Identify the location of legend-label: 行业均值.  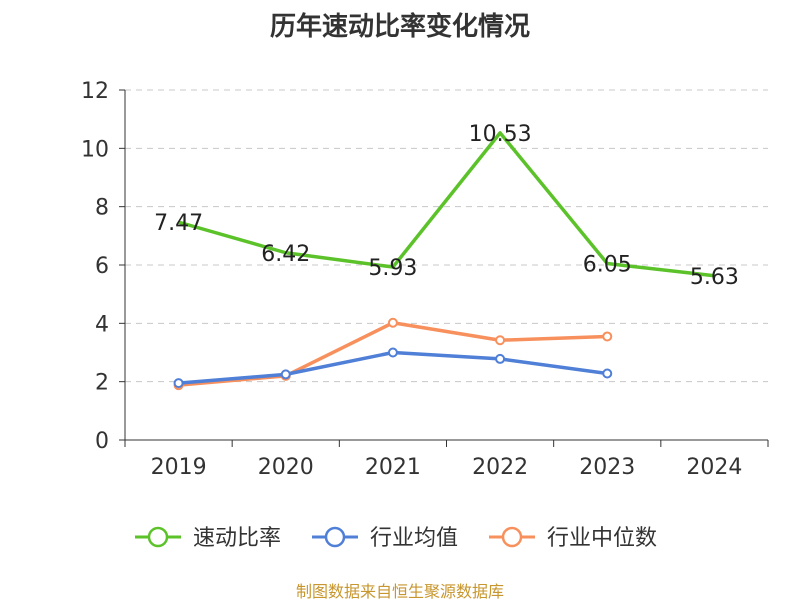
(414, 538).